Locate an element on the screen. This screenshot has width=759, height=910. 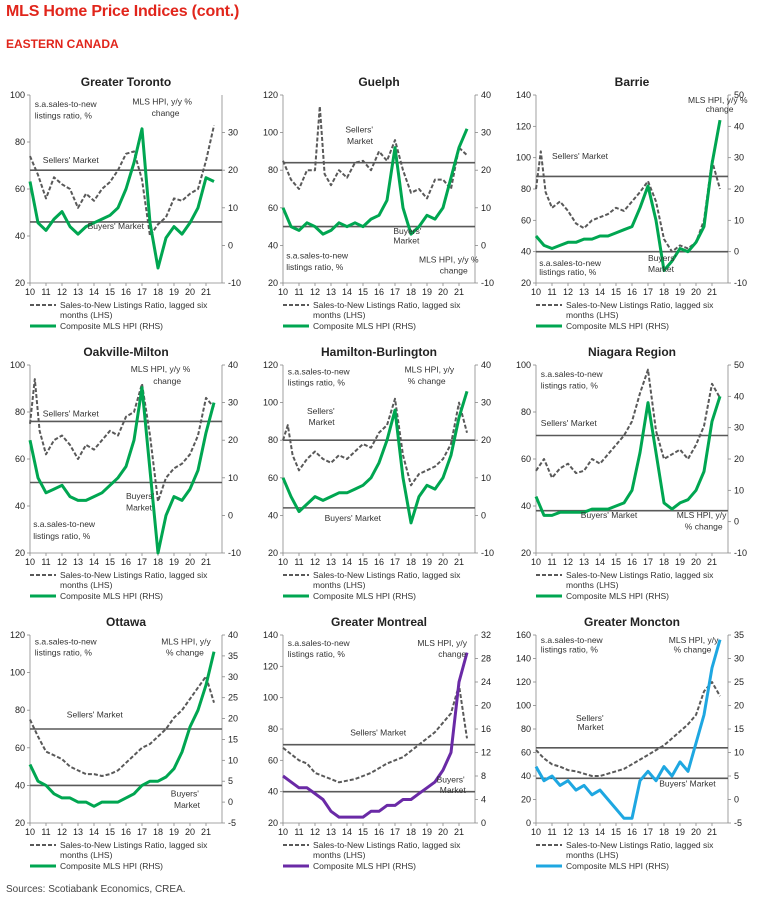
left-tick-label: 140 is located at coordinates (523, 95).